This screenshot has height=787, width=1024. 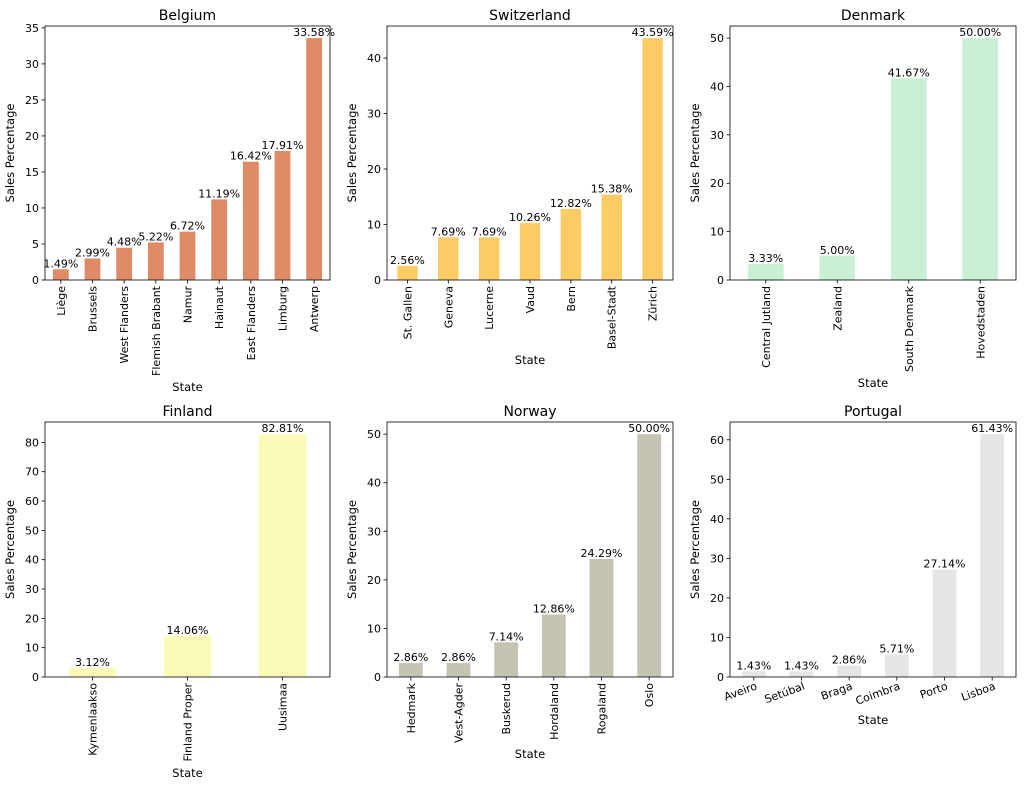 I want to click on data-label: 4.48%, so click(x=124, y=242).